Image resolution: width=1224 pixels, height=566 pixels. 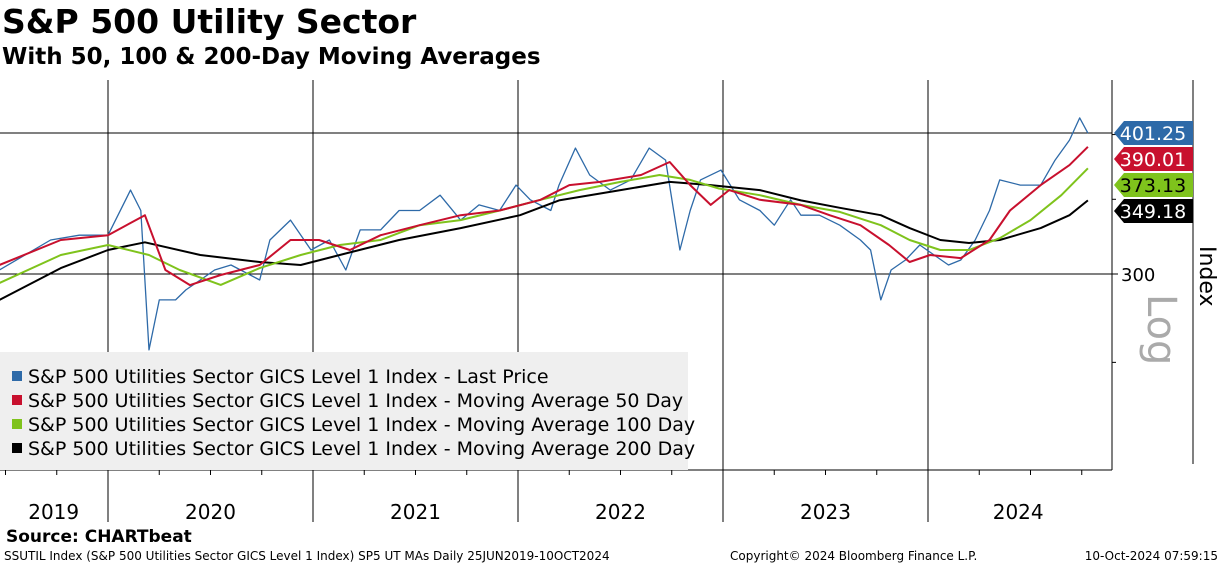 I want to click on value-tag-label: 349.18, so click(x=1153, y=212).